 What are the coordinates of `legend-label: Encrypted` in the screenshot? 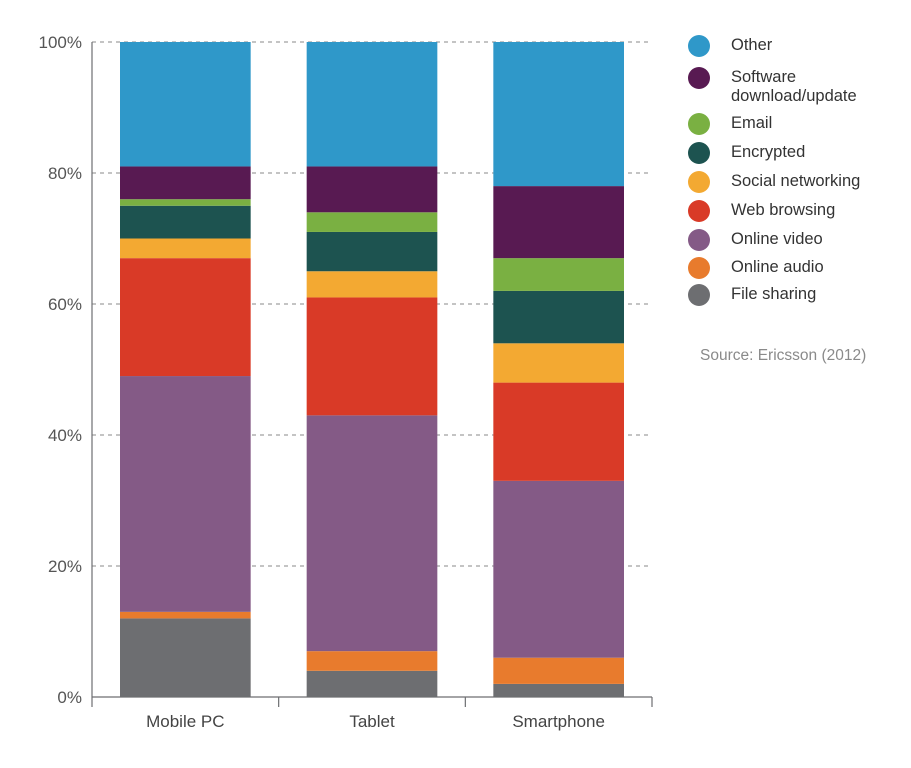 It's located at (768, 152).